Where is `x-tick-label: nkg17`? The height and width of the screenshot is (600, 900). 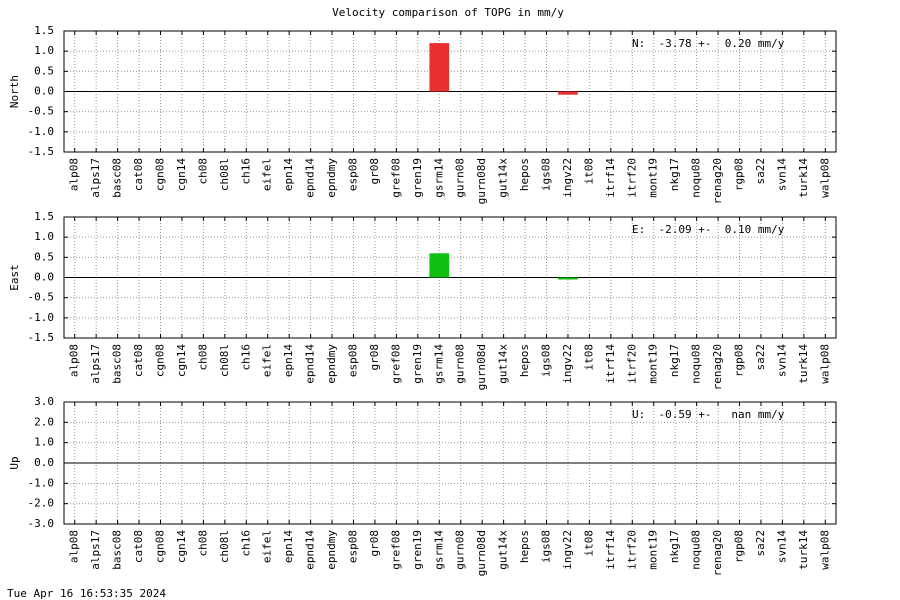 x-tick-label: nkg17 is located at coordinates (674, 360).